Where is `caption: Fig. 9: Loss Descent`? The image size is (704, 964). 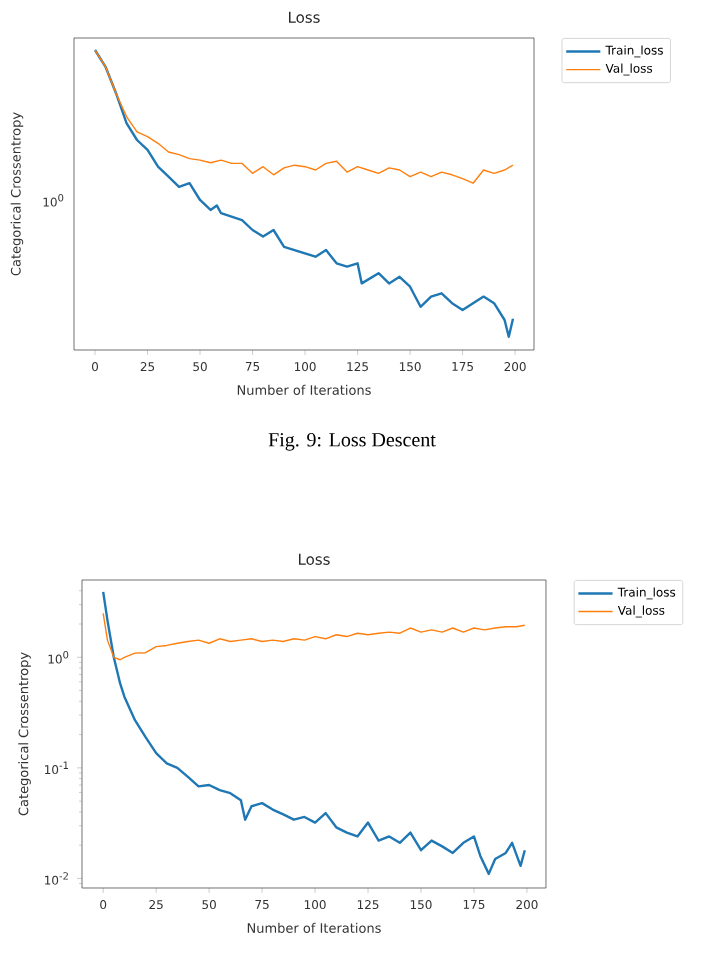
caption: Fig. 9: Loss Descent is located at coordinates (352, 442).